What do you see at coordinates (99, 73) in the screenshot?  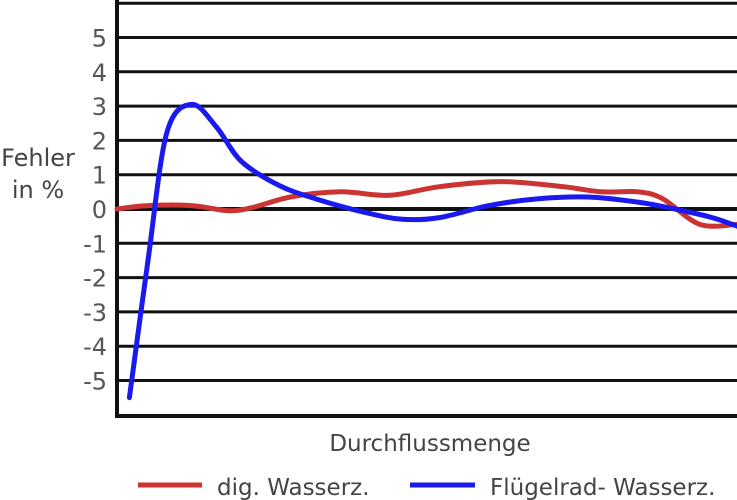 I see `y-tick-label: 4` at bounding box center [99, 73].